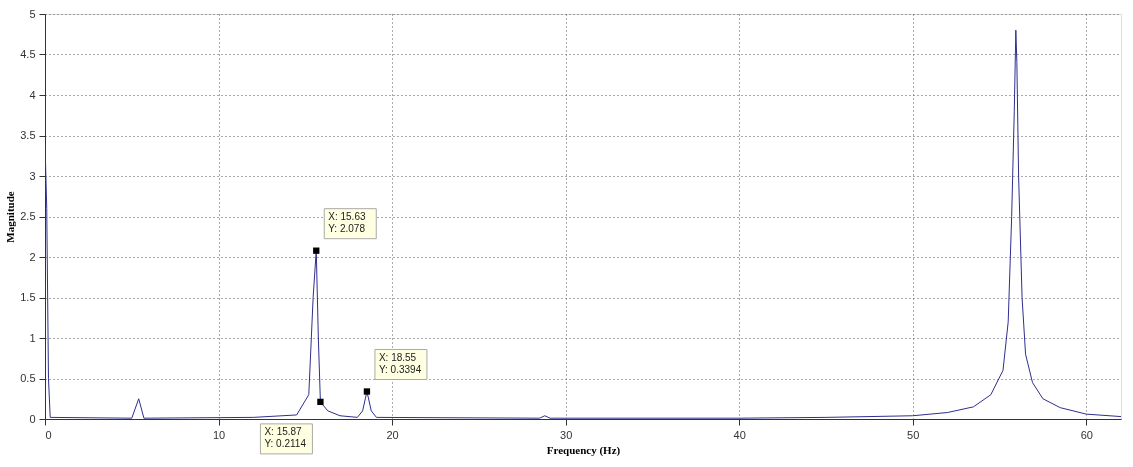  Describe the element at coordinates (32, 175) in the screenshot. I see `y-tick-label: 3` at that location.